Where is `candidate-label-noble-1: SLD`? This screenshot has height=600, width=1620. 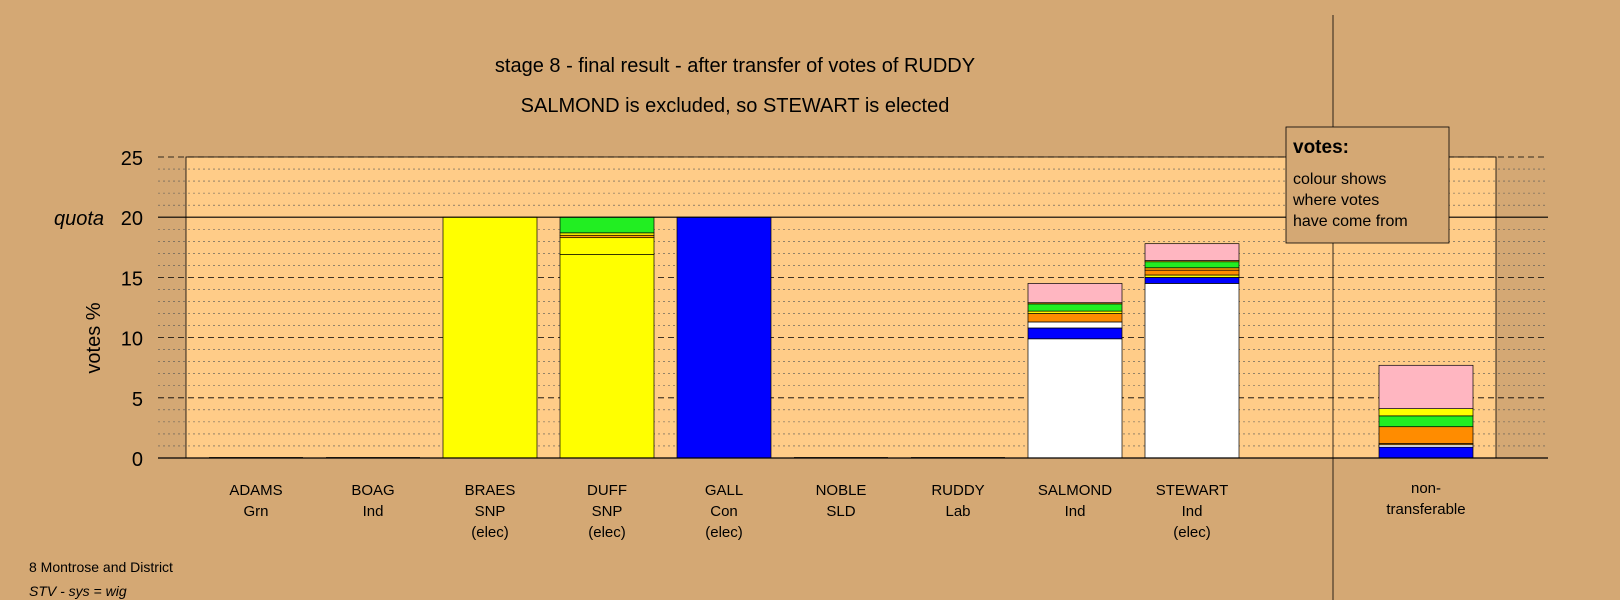 candidate-label-noble-1: SLD is located at coordinates (840, 511).